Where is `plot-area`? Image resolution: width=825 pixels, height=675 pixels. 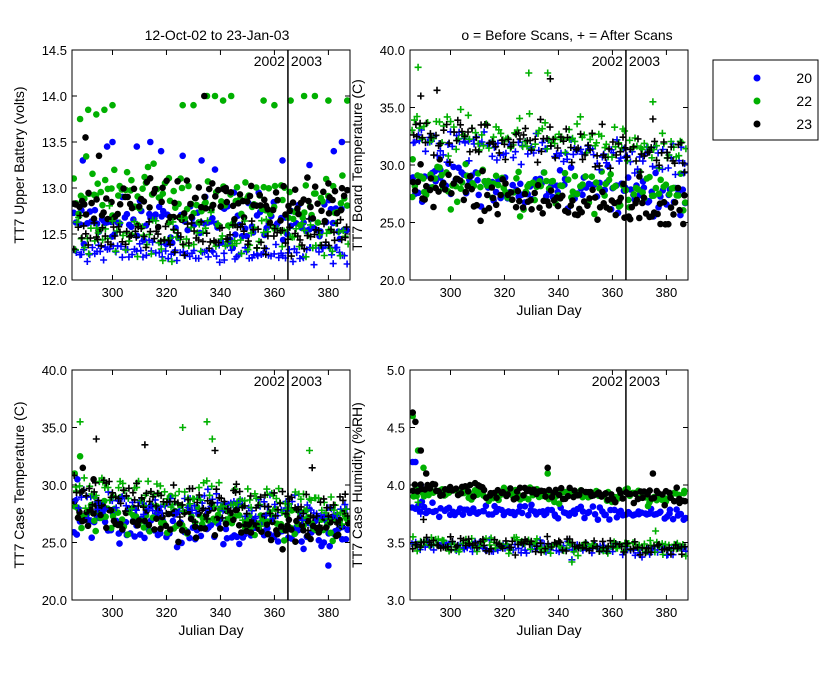
plot-area is located at coordinates (549, 165).